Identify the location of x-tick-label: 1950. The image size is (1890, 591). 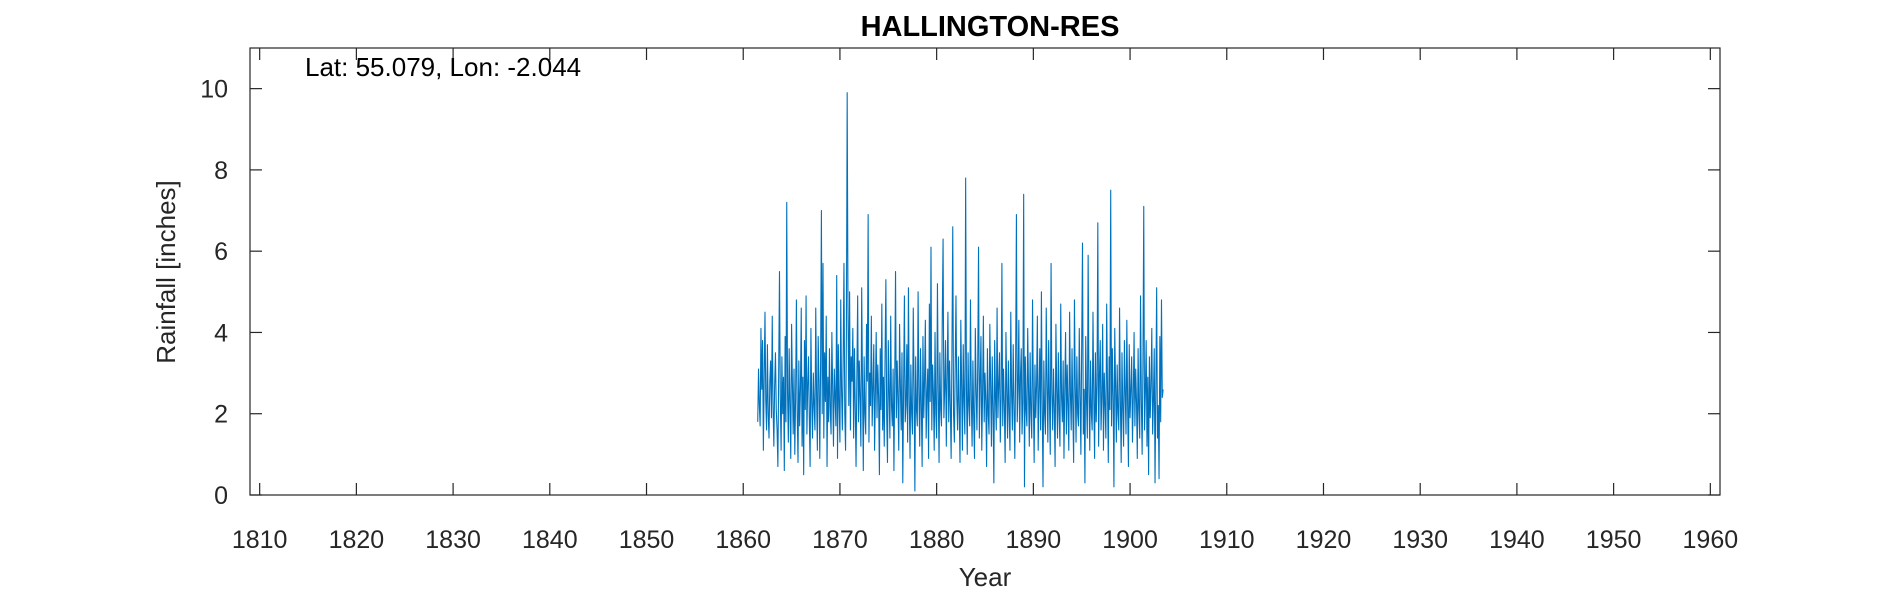
(1614, 540).